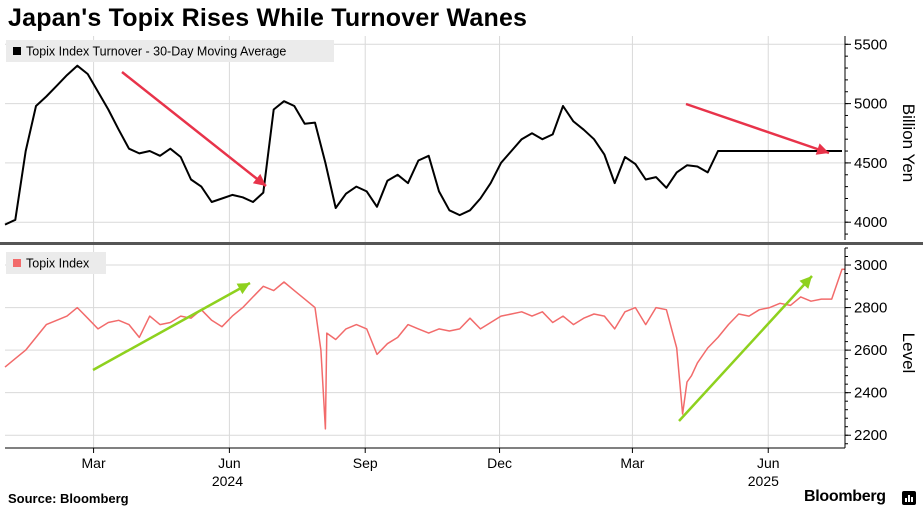 The height and width of the screenshot is (512, 923). Describe the element at coordinates (243, 289) in the screenshot. I see `uptrend-arrow-1-head` at that location.